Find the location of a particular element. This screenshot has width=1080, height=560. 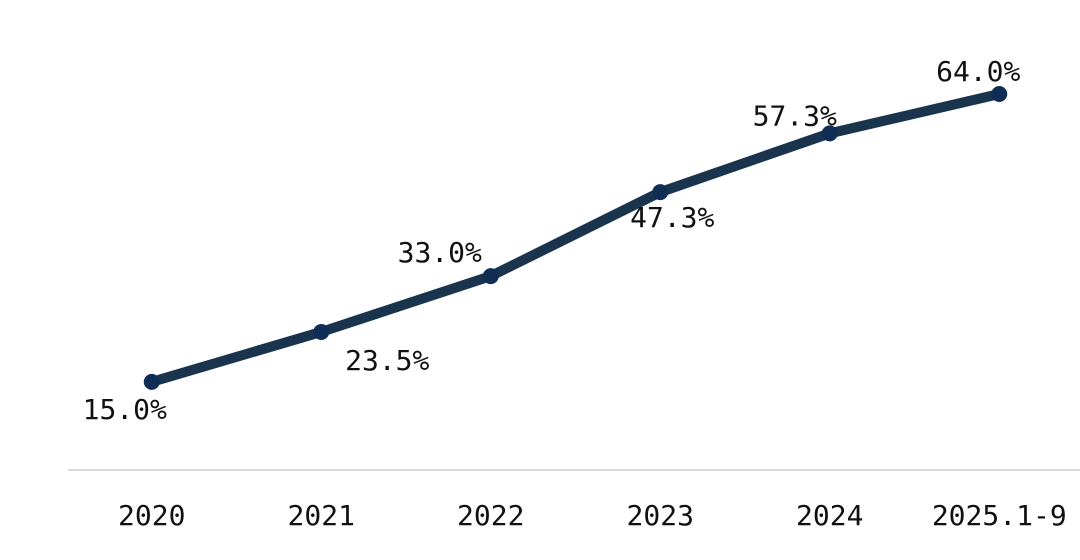

x-tick-label: 2021 is located at coordinates (321, 515).